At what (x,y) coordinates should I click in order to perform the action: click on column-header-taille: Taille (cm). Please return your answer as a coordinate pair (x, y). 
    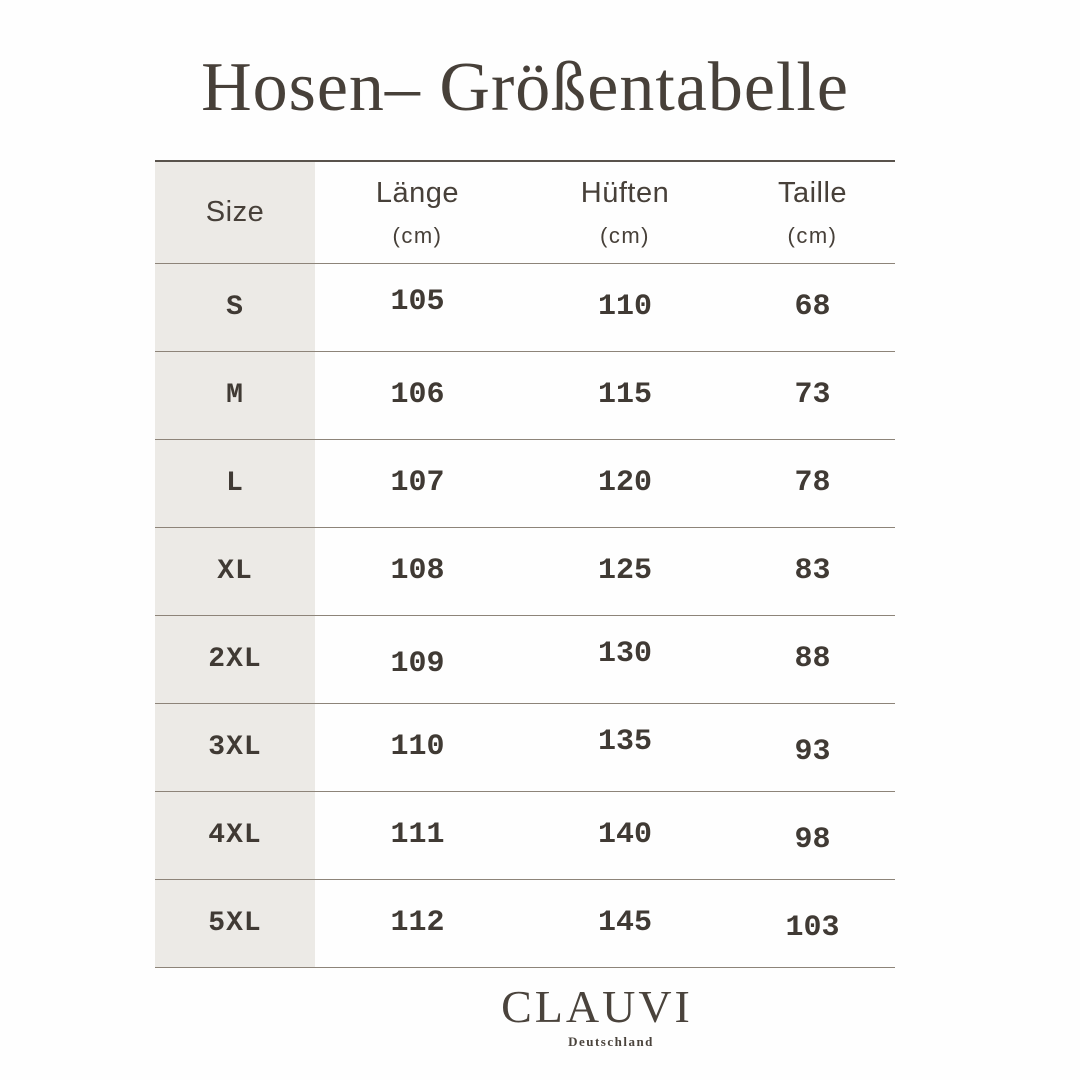
    Looking at the image, I should click on (812, 212).